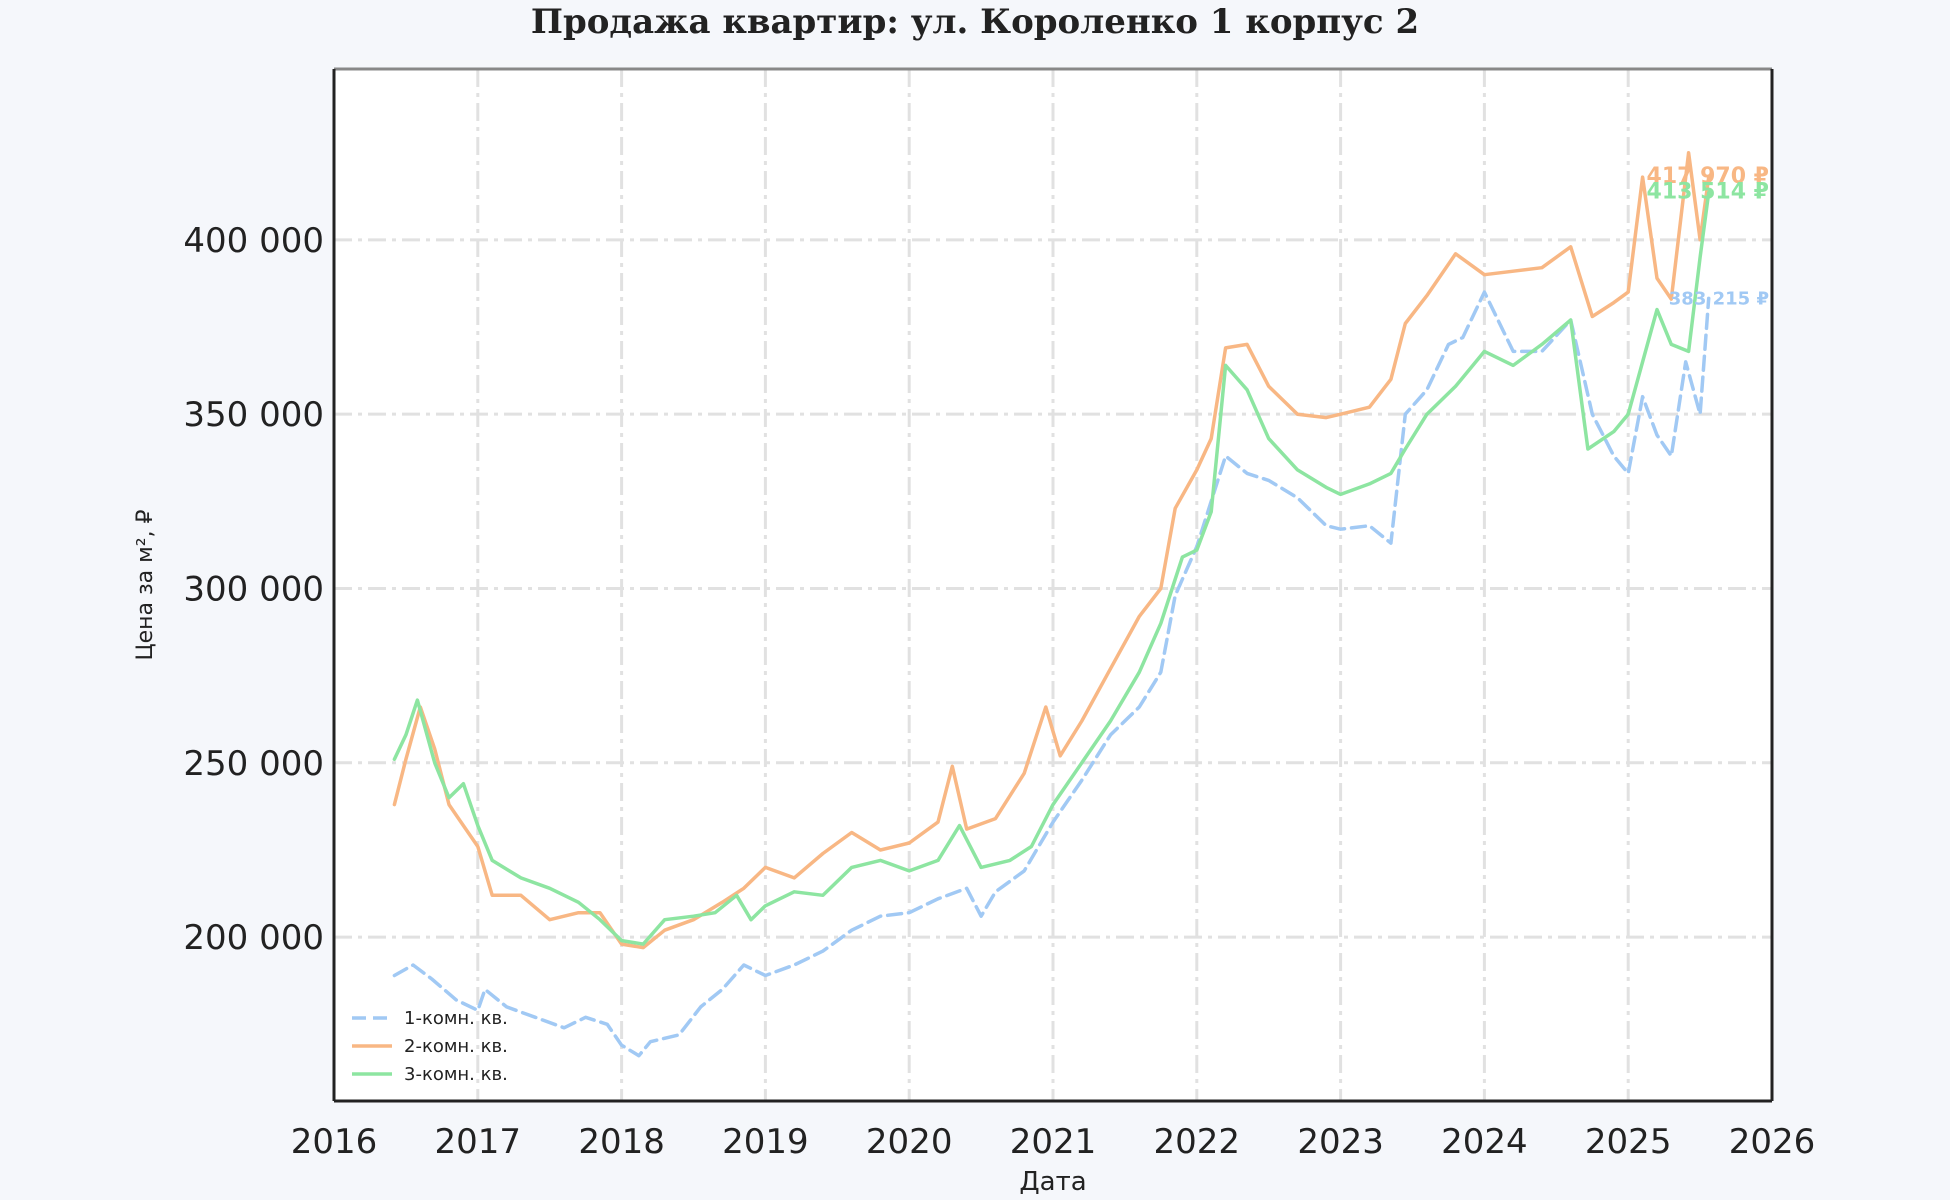 The height and width of the screenshot is (1200, 1950). Describe the element at coordinates (253, 415) in the screenshot. I see `y-tick-label: 350 000` at that location.